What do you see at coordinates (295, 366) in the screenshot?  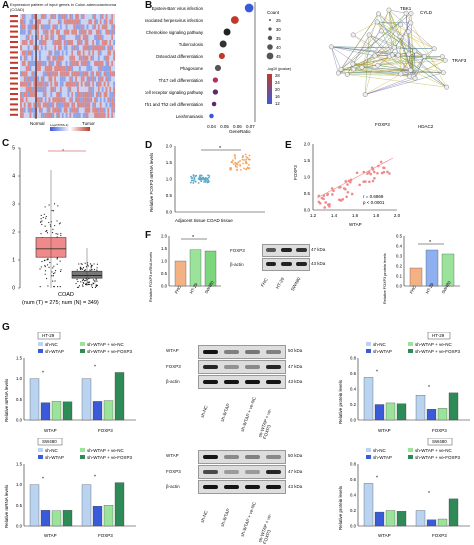 I see `g-blot-ht-kda2: 47 kDa` at bounding box center [295, 366].